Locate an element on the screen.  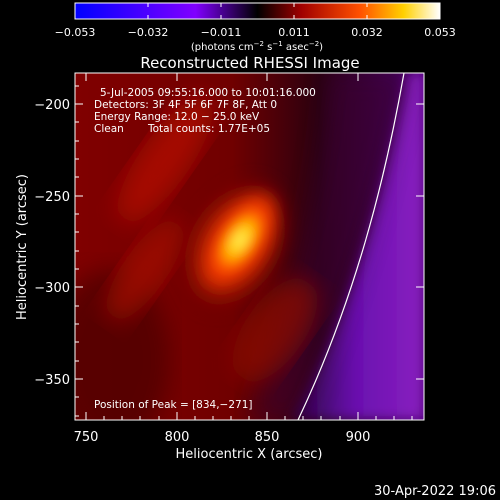
plot-title: Reconstructed RHESSI Image is located at coordinates (249, 63).